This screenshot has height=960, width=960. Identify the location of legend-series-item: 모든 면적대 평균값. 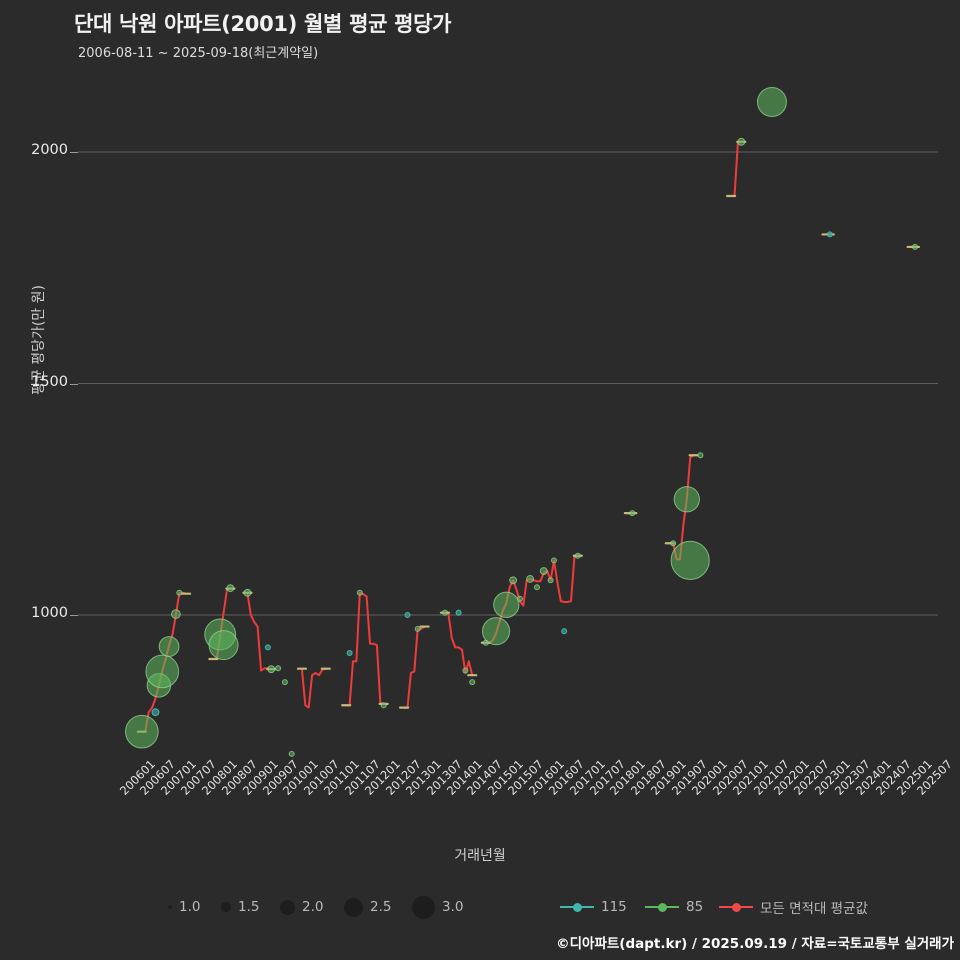
(793, 907).